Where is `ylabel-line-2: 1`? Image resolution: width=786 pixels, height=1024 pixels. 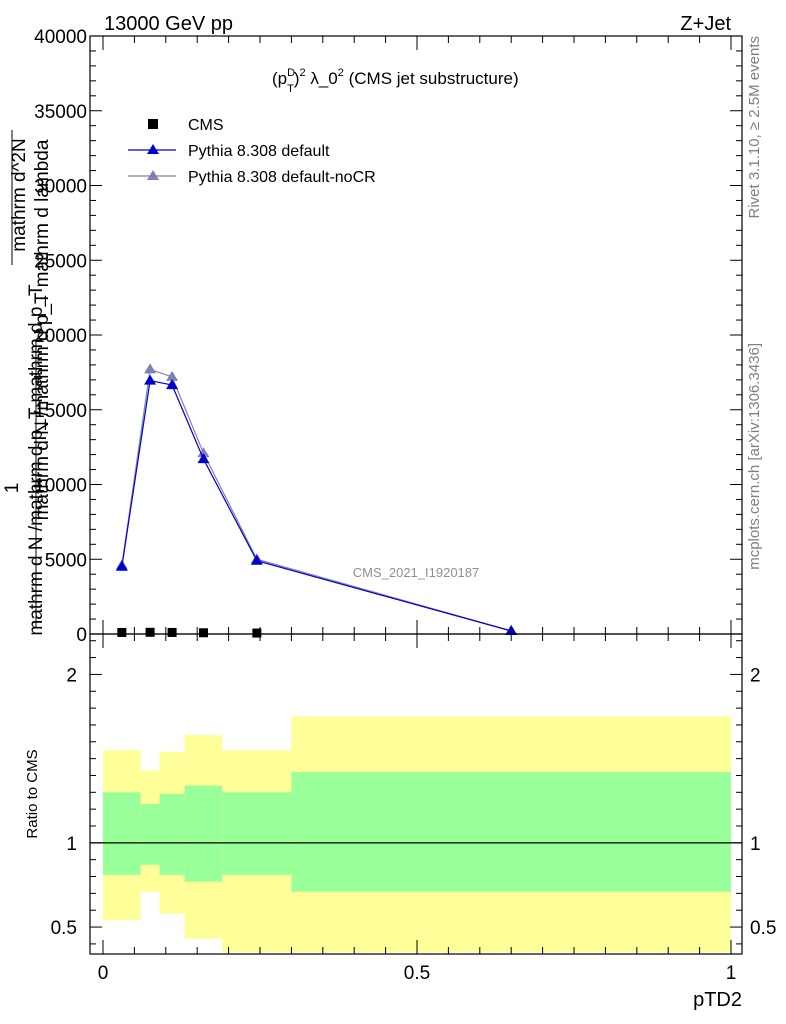 ylabel-line-2: 1 is located at coordinates (12, 488).